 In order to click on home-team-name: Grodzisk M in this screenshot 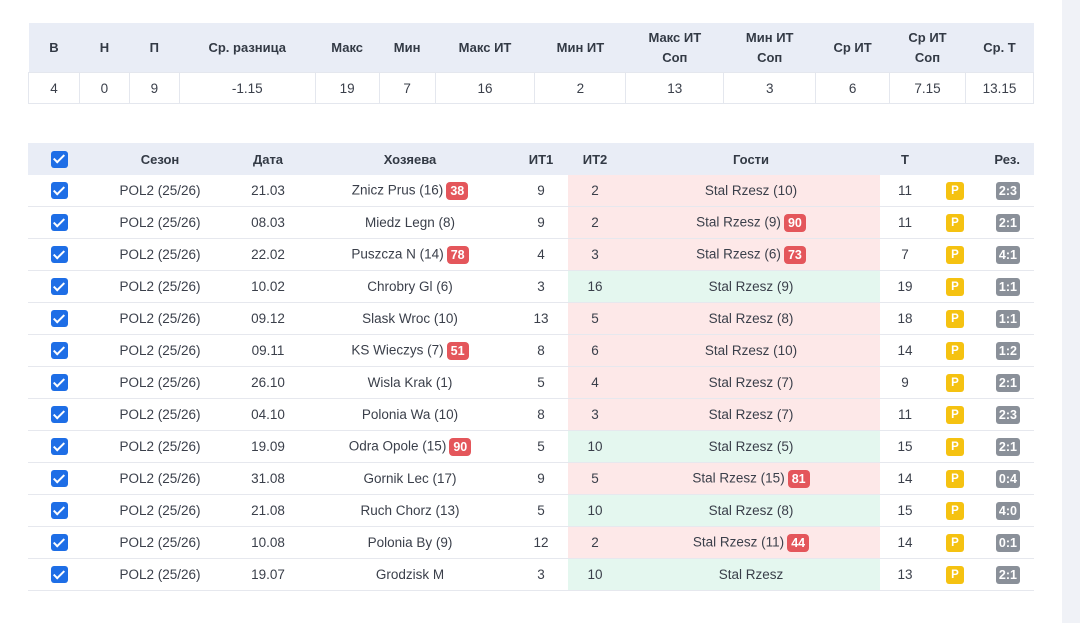, I will do `click(410, 574)`.